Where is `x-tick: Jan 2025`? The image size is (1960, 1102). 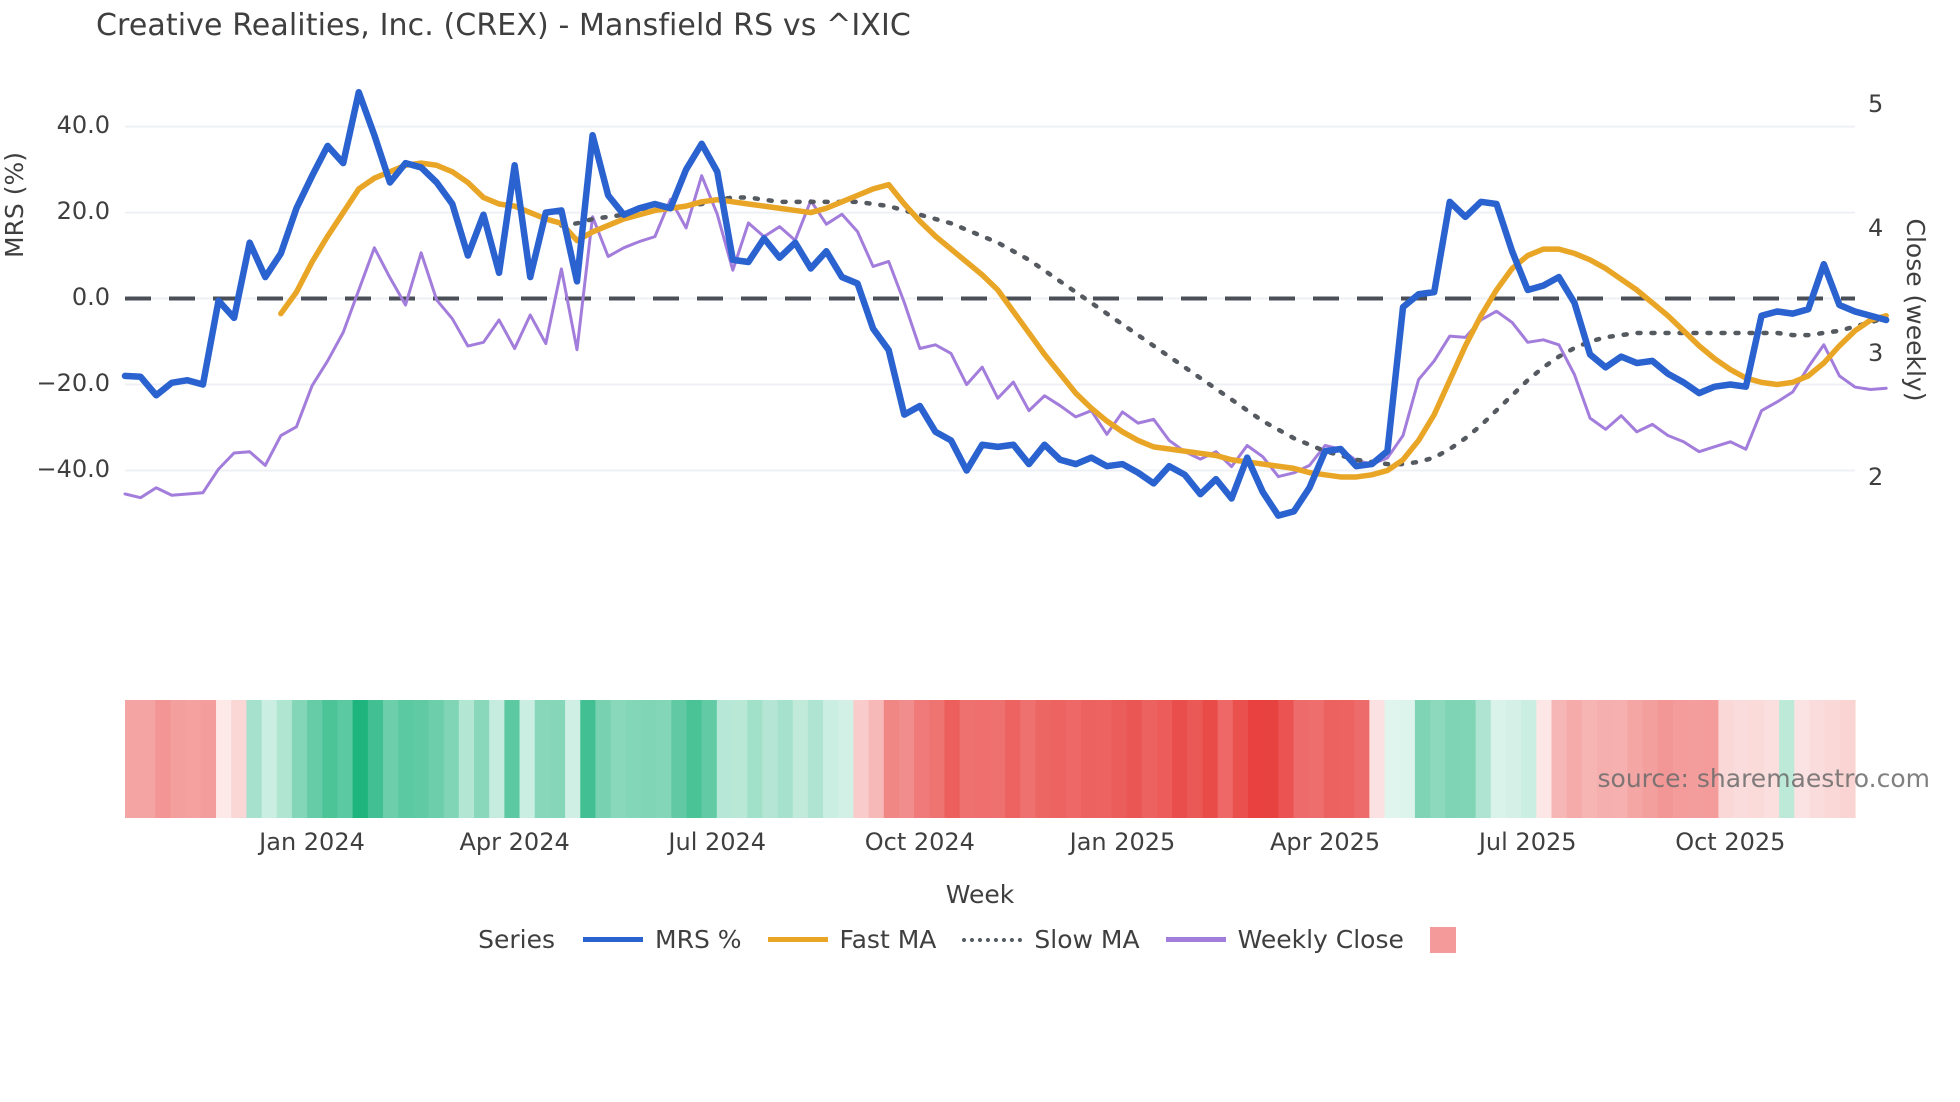 x-tick: Jan 2025 is located at coordinates (1122, 842).